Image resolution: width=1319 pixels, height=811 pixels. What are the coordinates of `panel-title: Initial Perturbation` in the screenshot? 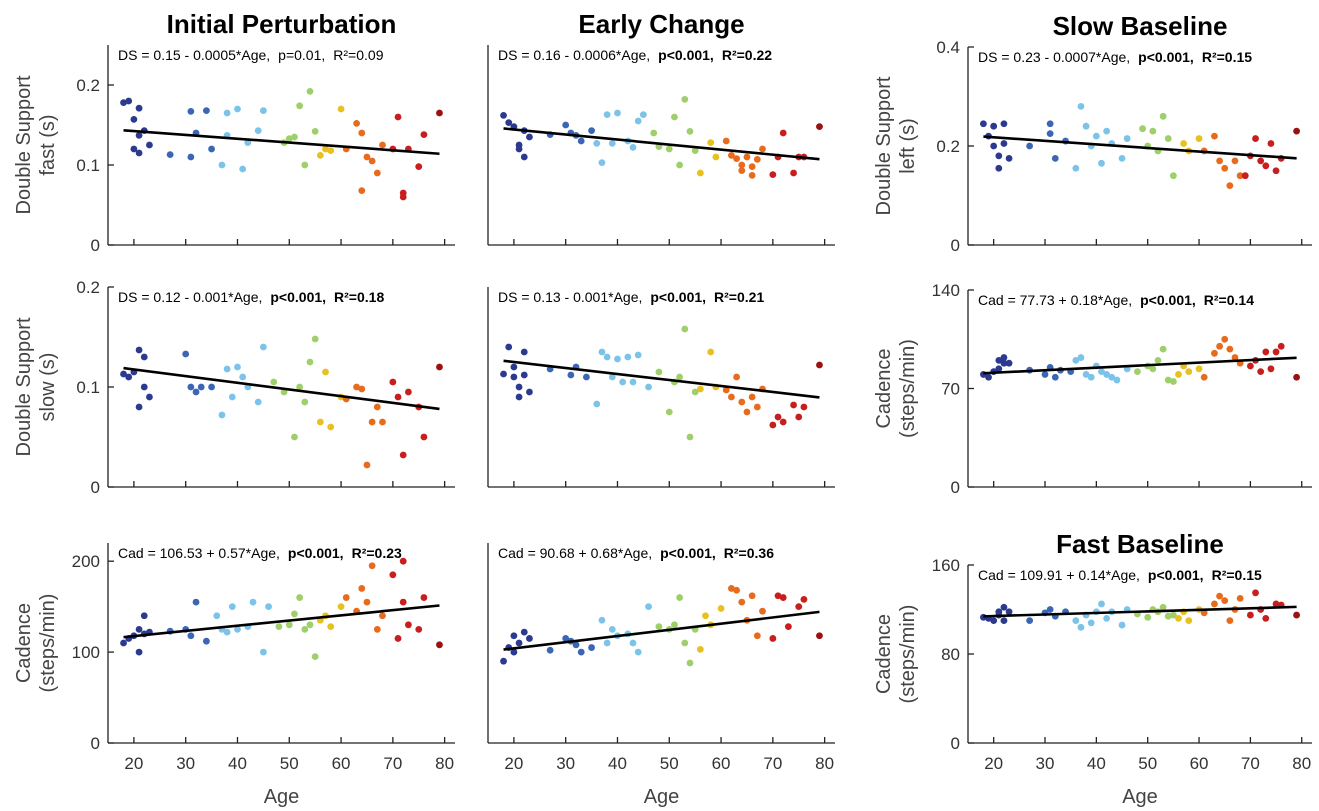 It's located at (282, 24).